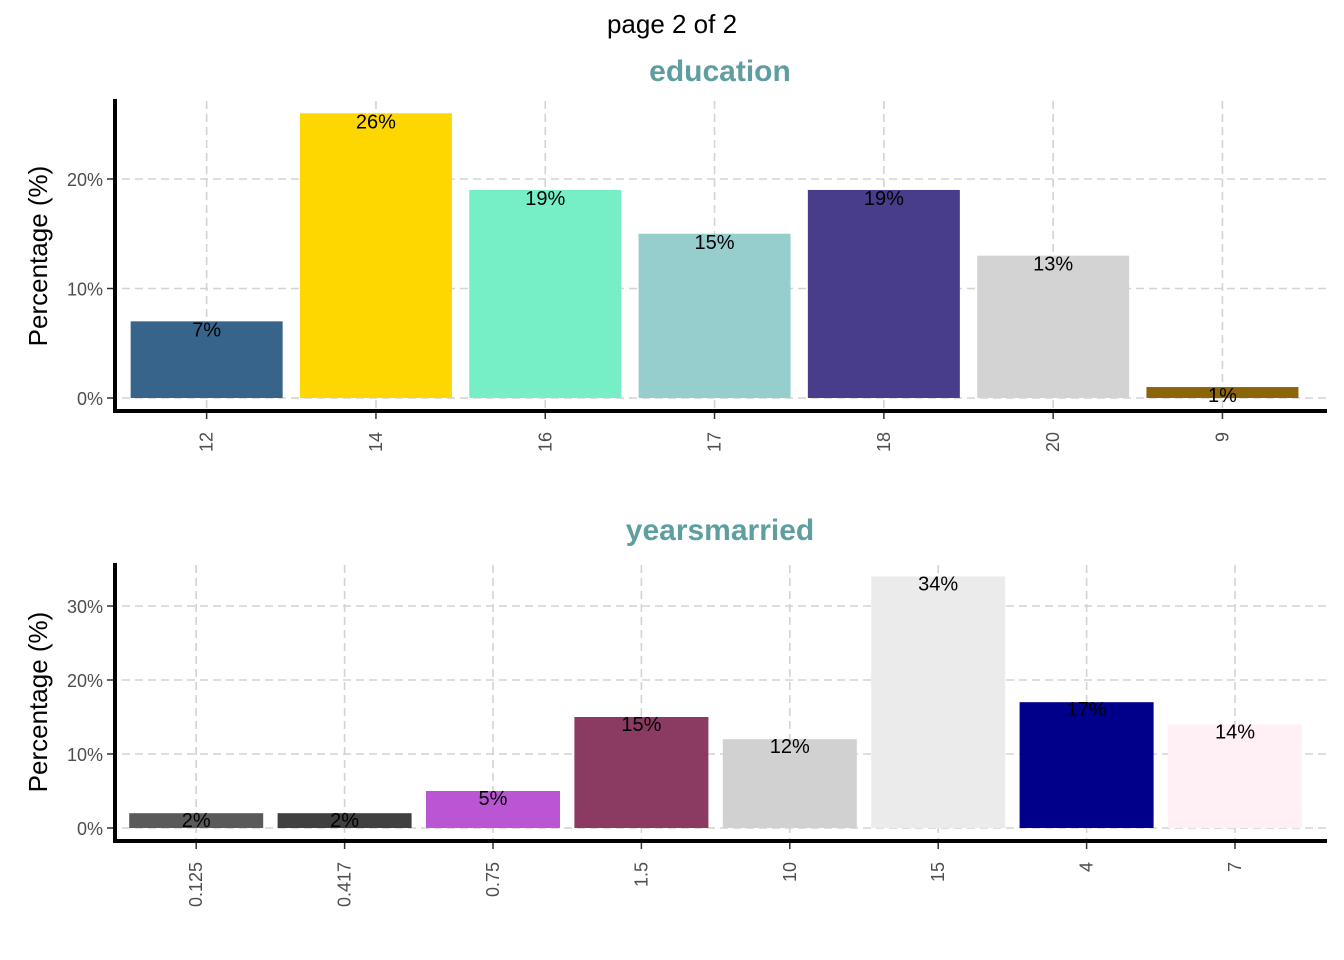 The width and height of the screenshot is (1344, 960). Describe the element at coordinates (884, 442) in the screenshot. I see `x-tick-label: 18` at that location.